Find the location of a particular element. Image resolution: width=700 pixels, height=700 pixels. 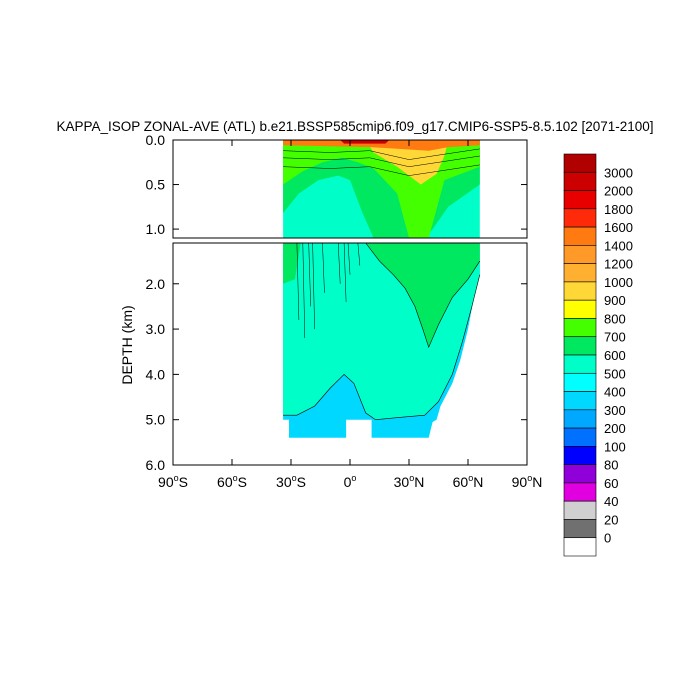

upper-ytick-label: 1.0 is located at coordinates (156, 229).